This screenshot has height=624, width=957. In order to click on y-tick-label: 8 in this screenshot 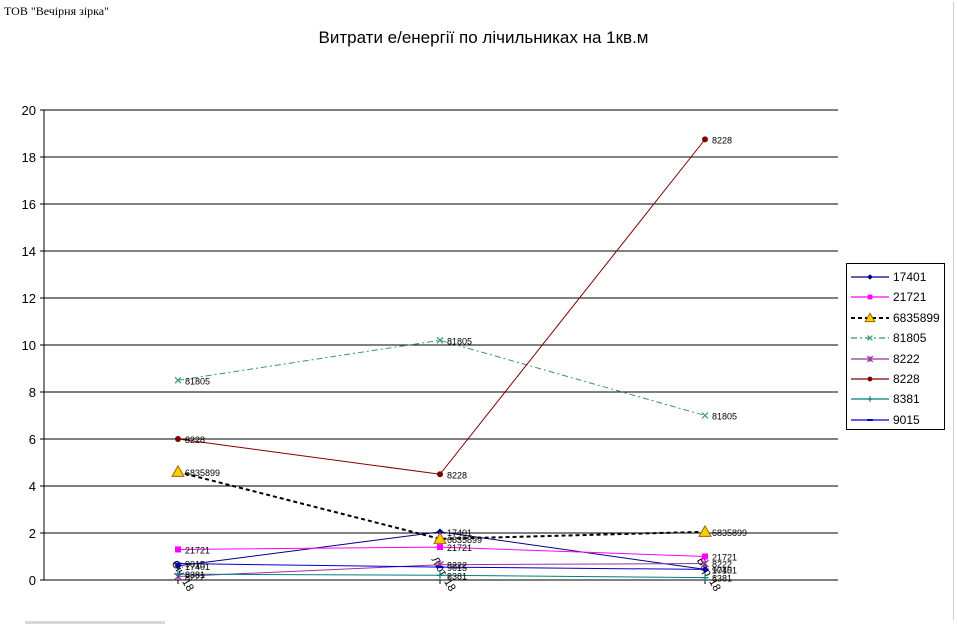, I will do `click(32, 392)`.